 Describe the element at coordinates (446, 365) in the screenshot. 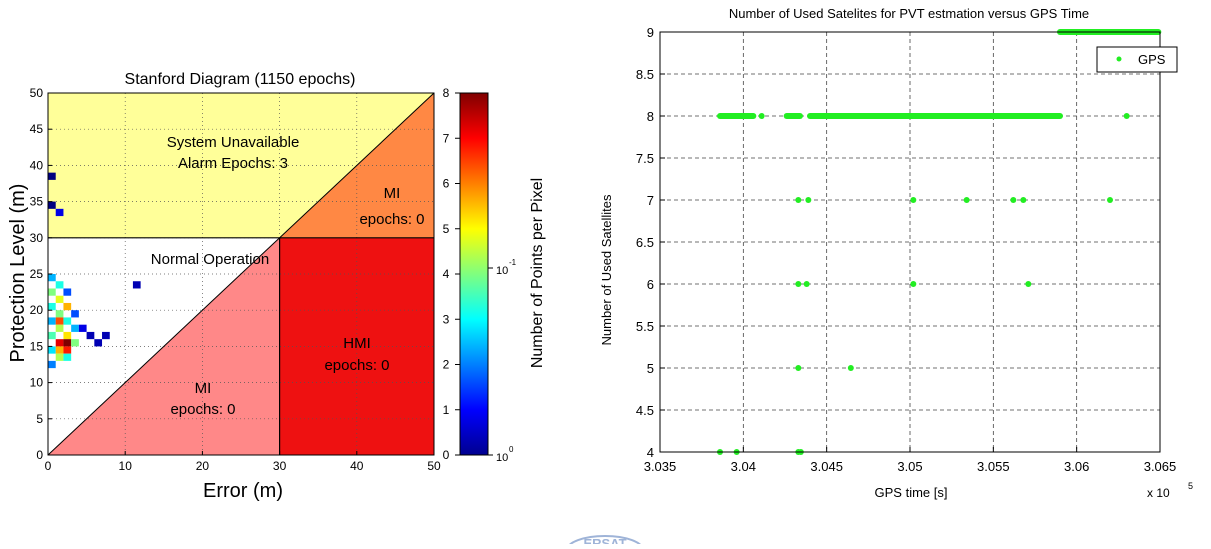

I see `colorbar-linear-tick-label: 2` at that location.